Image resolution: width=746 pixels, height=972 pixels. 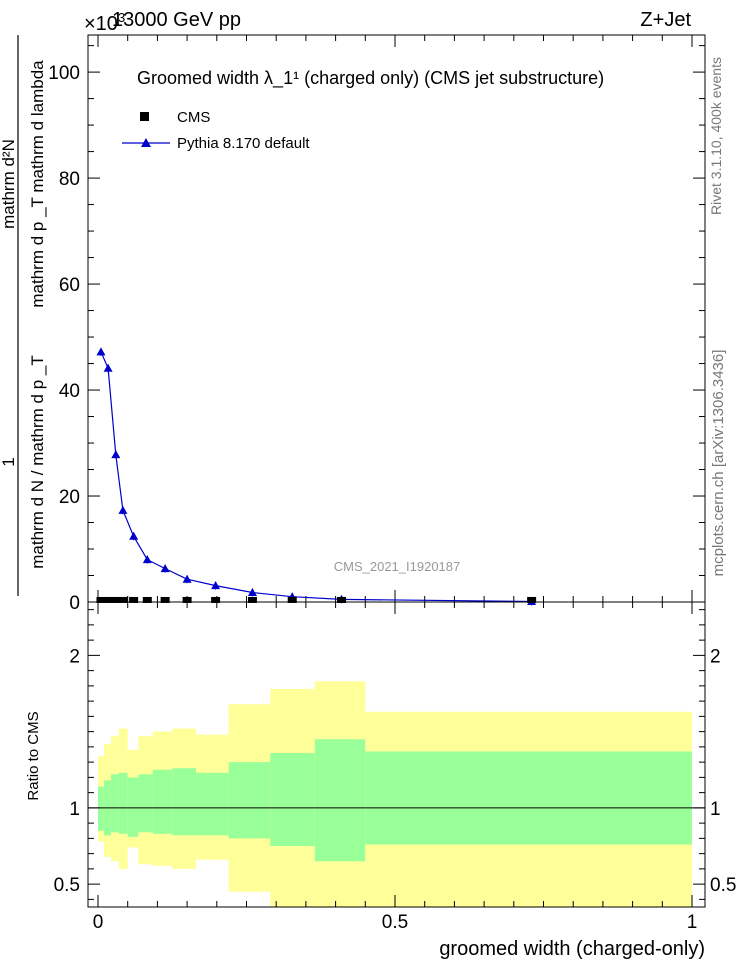 I want to click on ratio-ytick-label-right: 2, so click(x=715, y=656).